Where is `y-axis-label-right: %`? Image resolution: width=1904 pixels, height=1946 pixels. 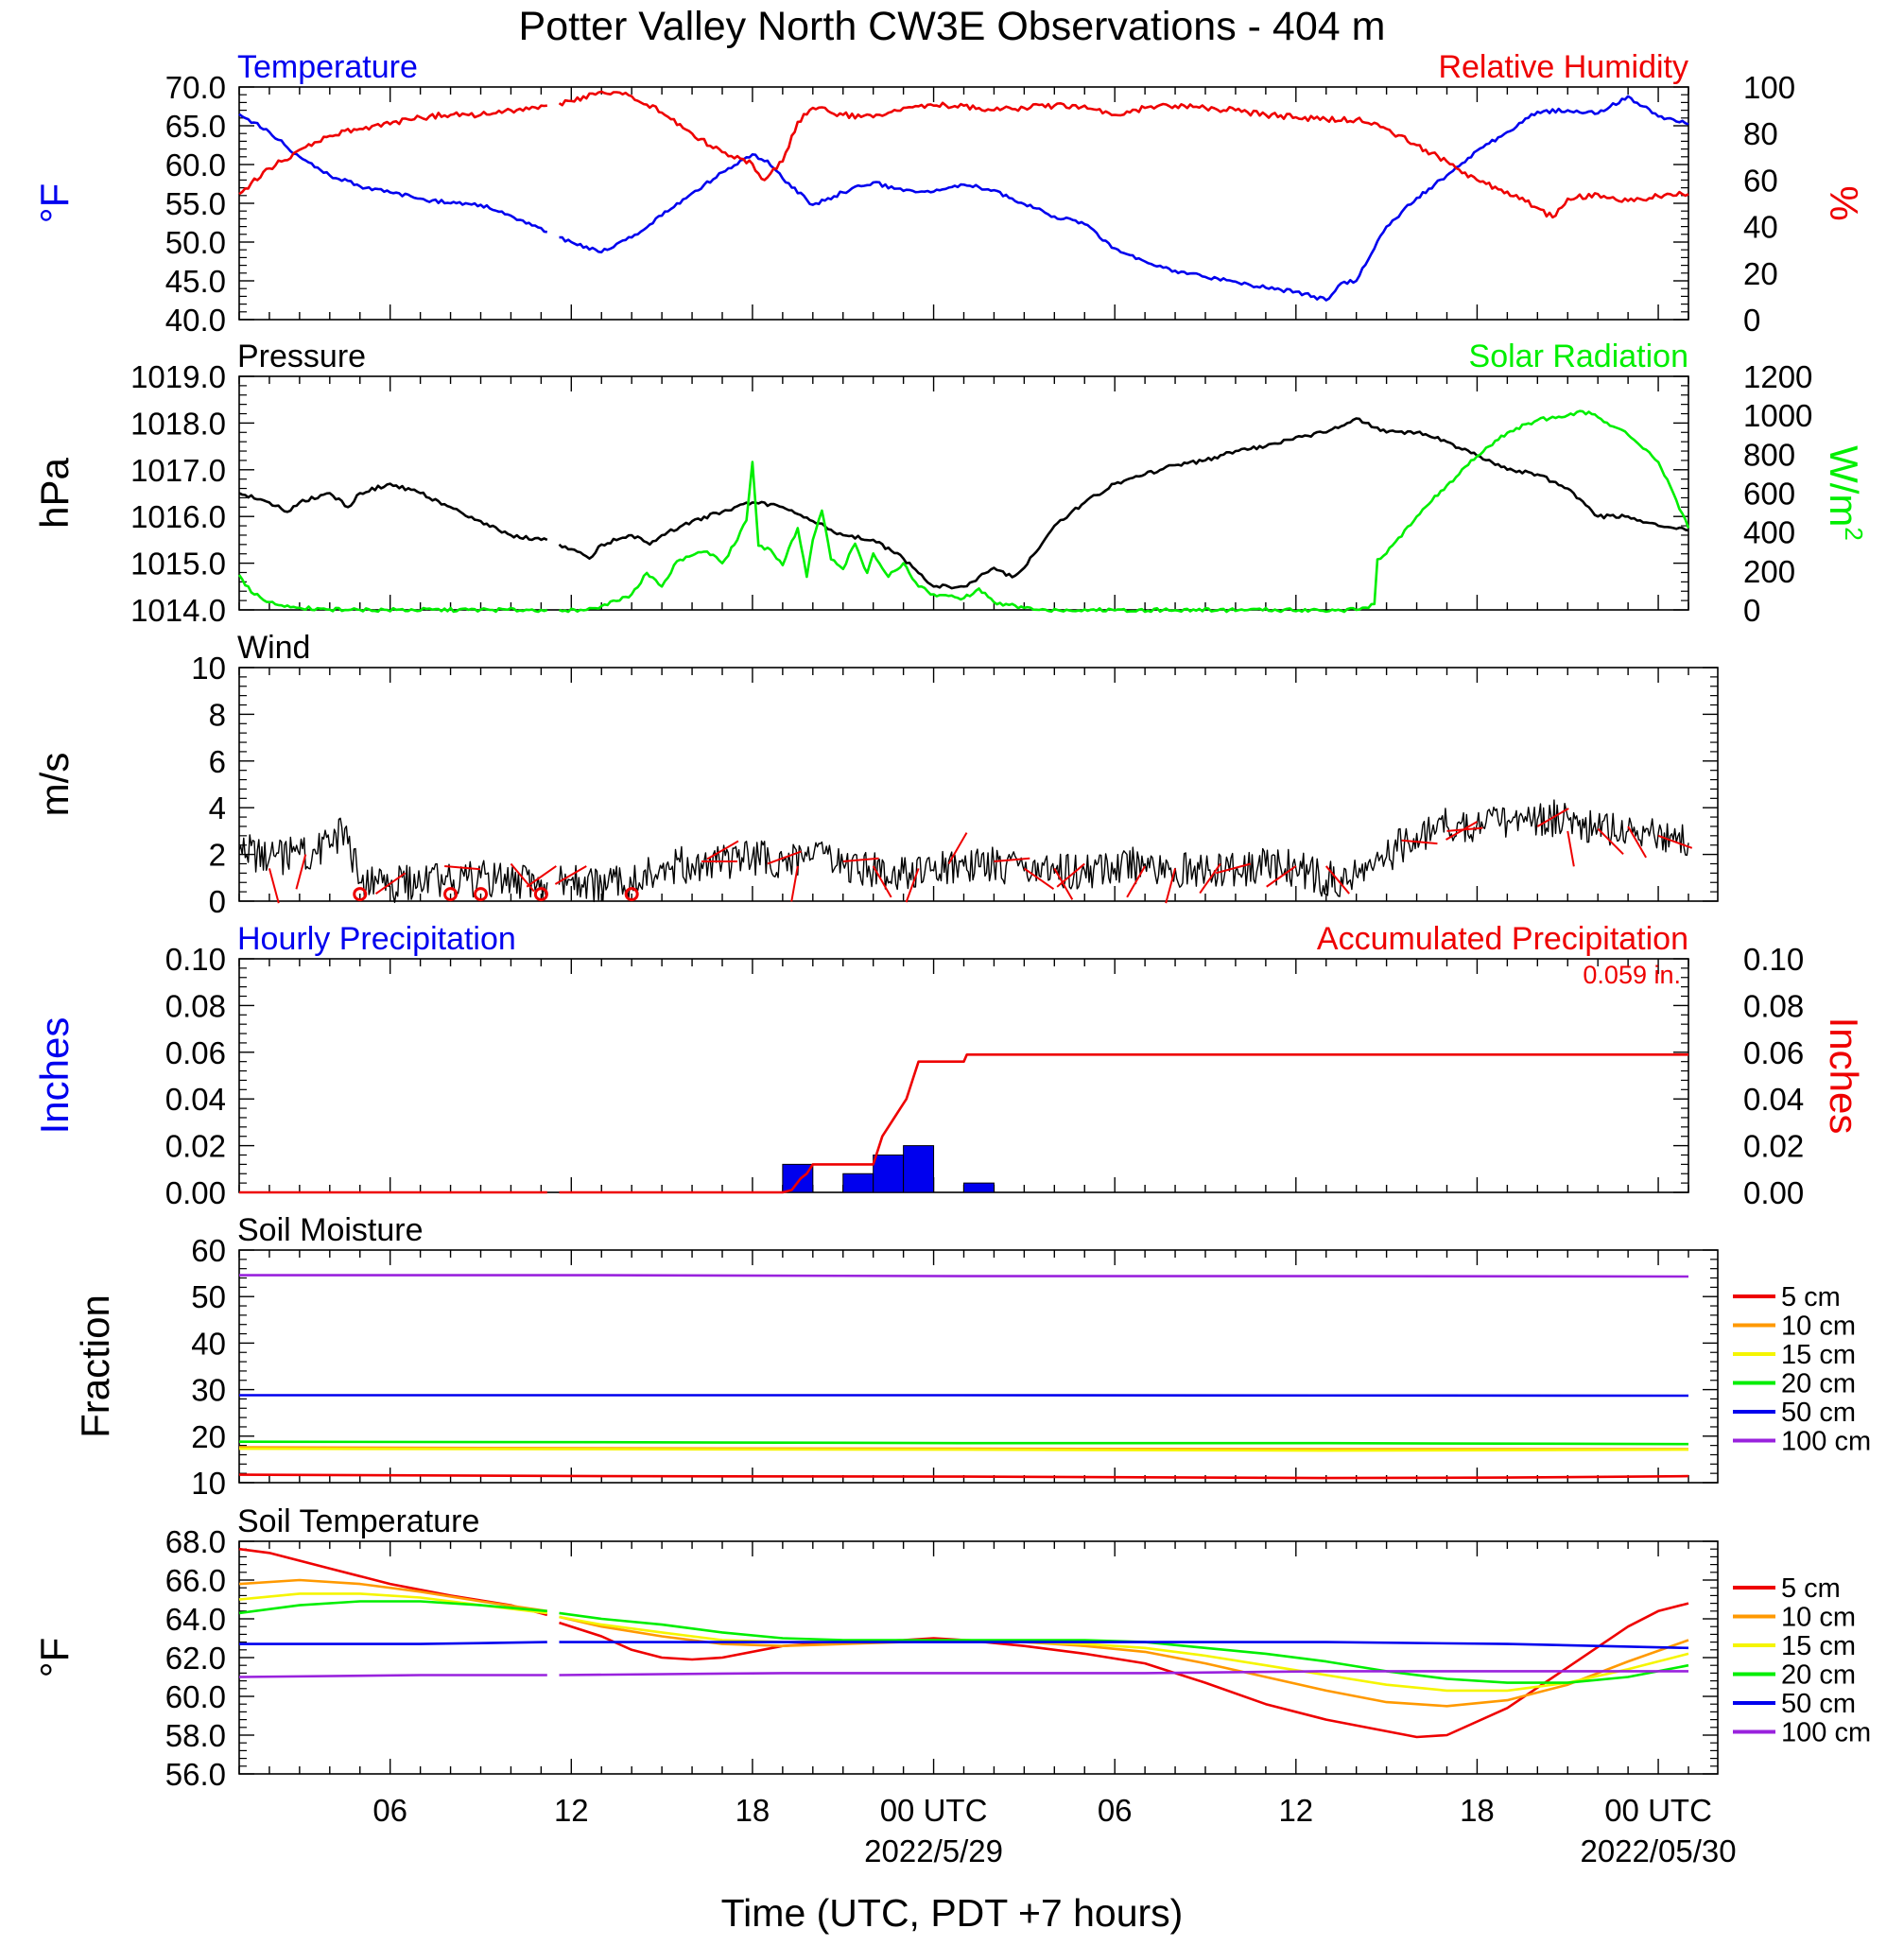 y-axis-label-right: % is located at coordinates (1844, 203).